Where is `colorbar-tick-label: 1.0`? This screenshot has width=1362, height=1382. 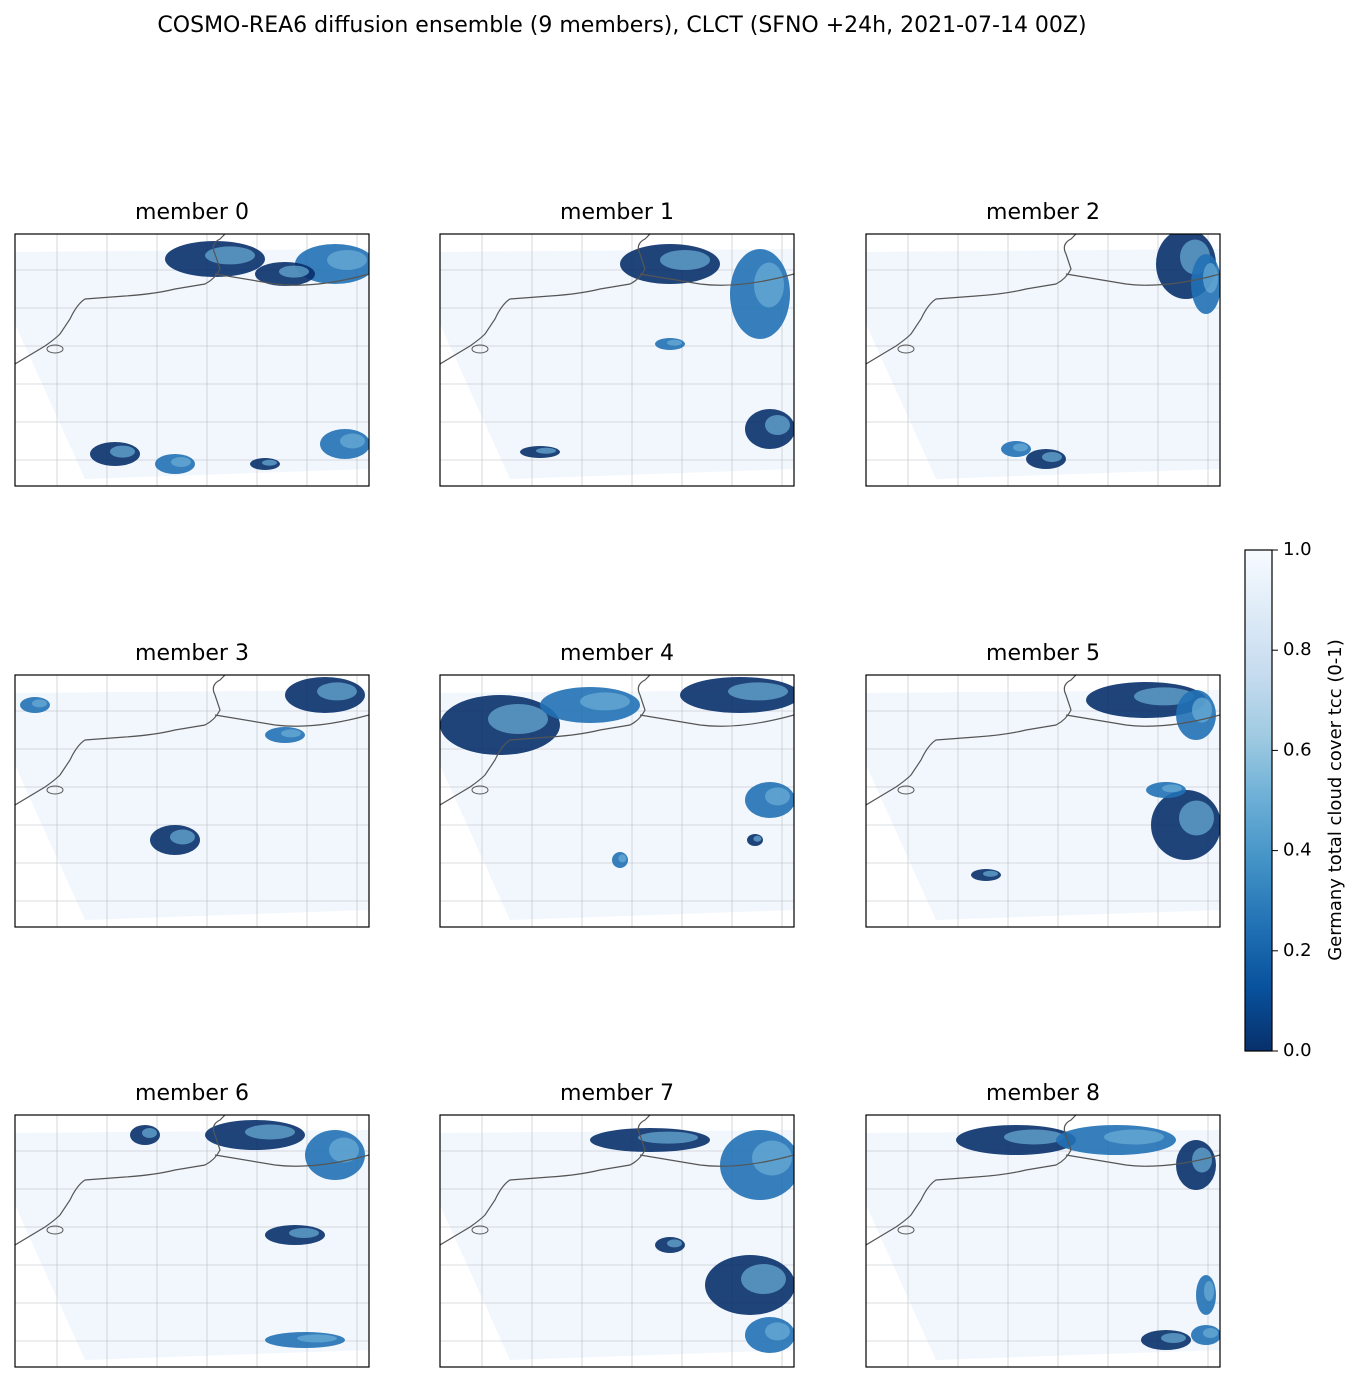
colorbar-tick-label: 1.0 is located at coordinates (1297, 549).